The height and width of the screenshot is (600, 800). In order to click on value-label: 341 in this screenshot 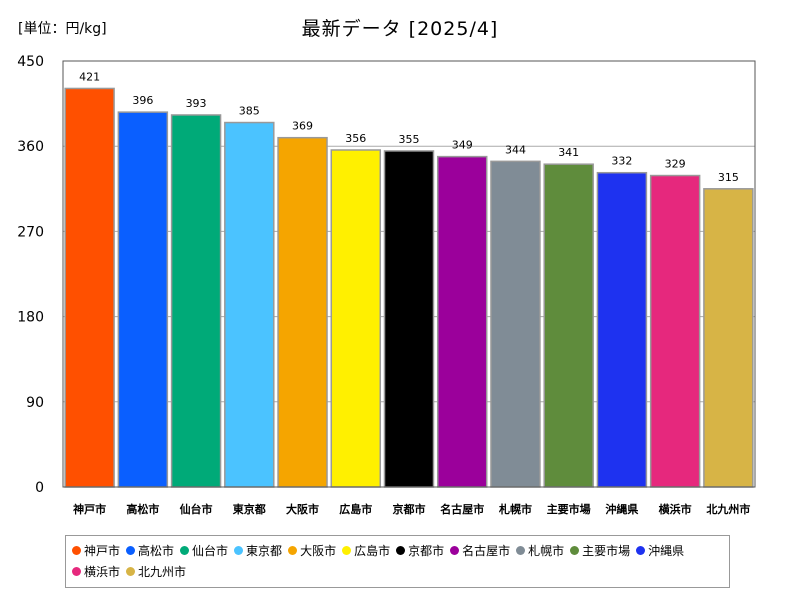, I will do `click(568, 152)`.